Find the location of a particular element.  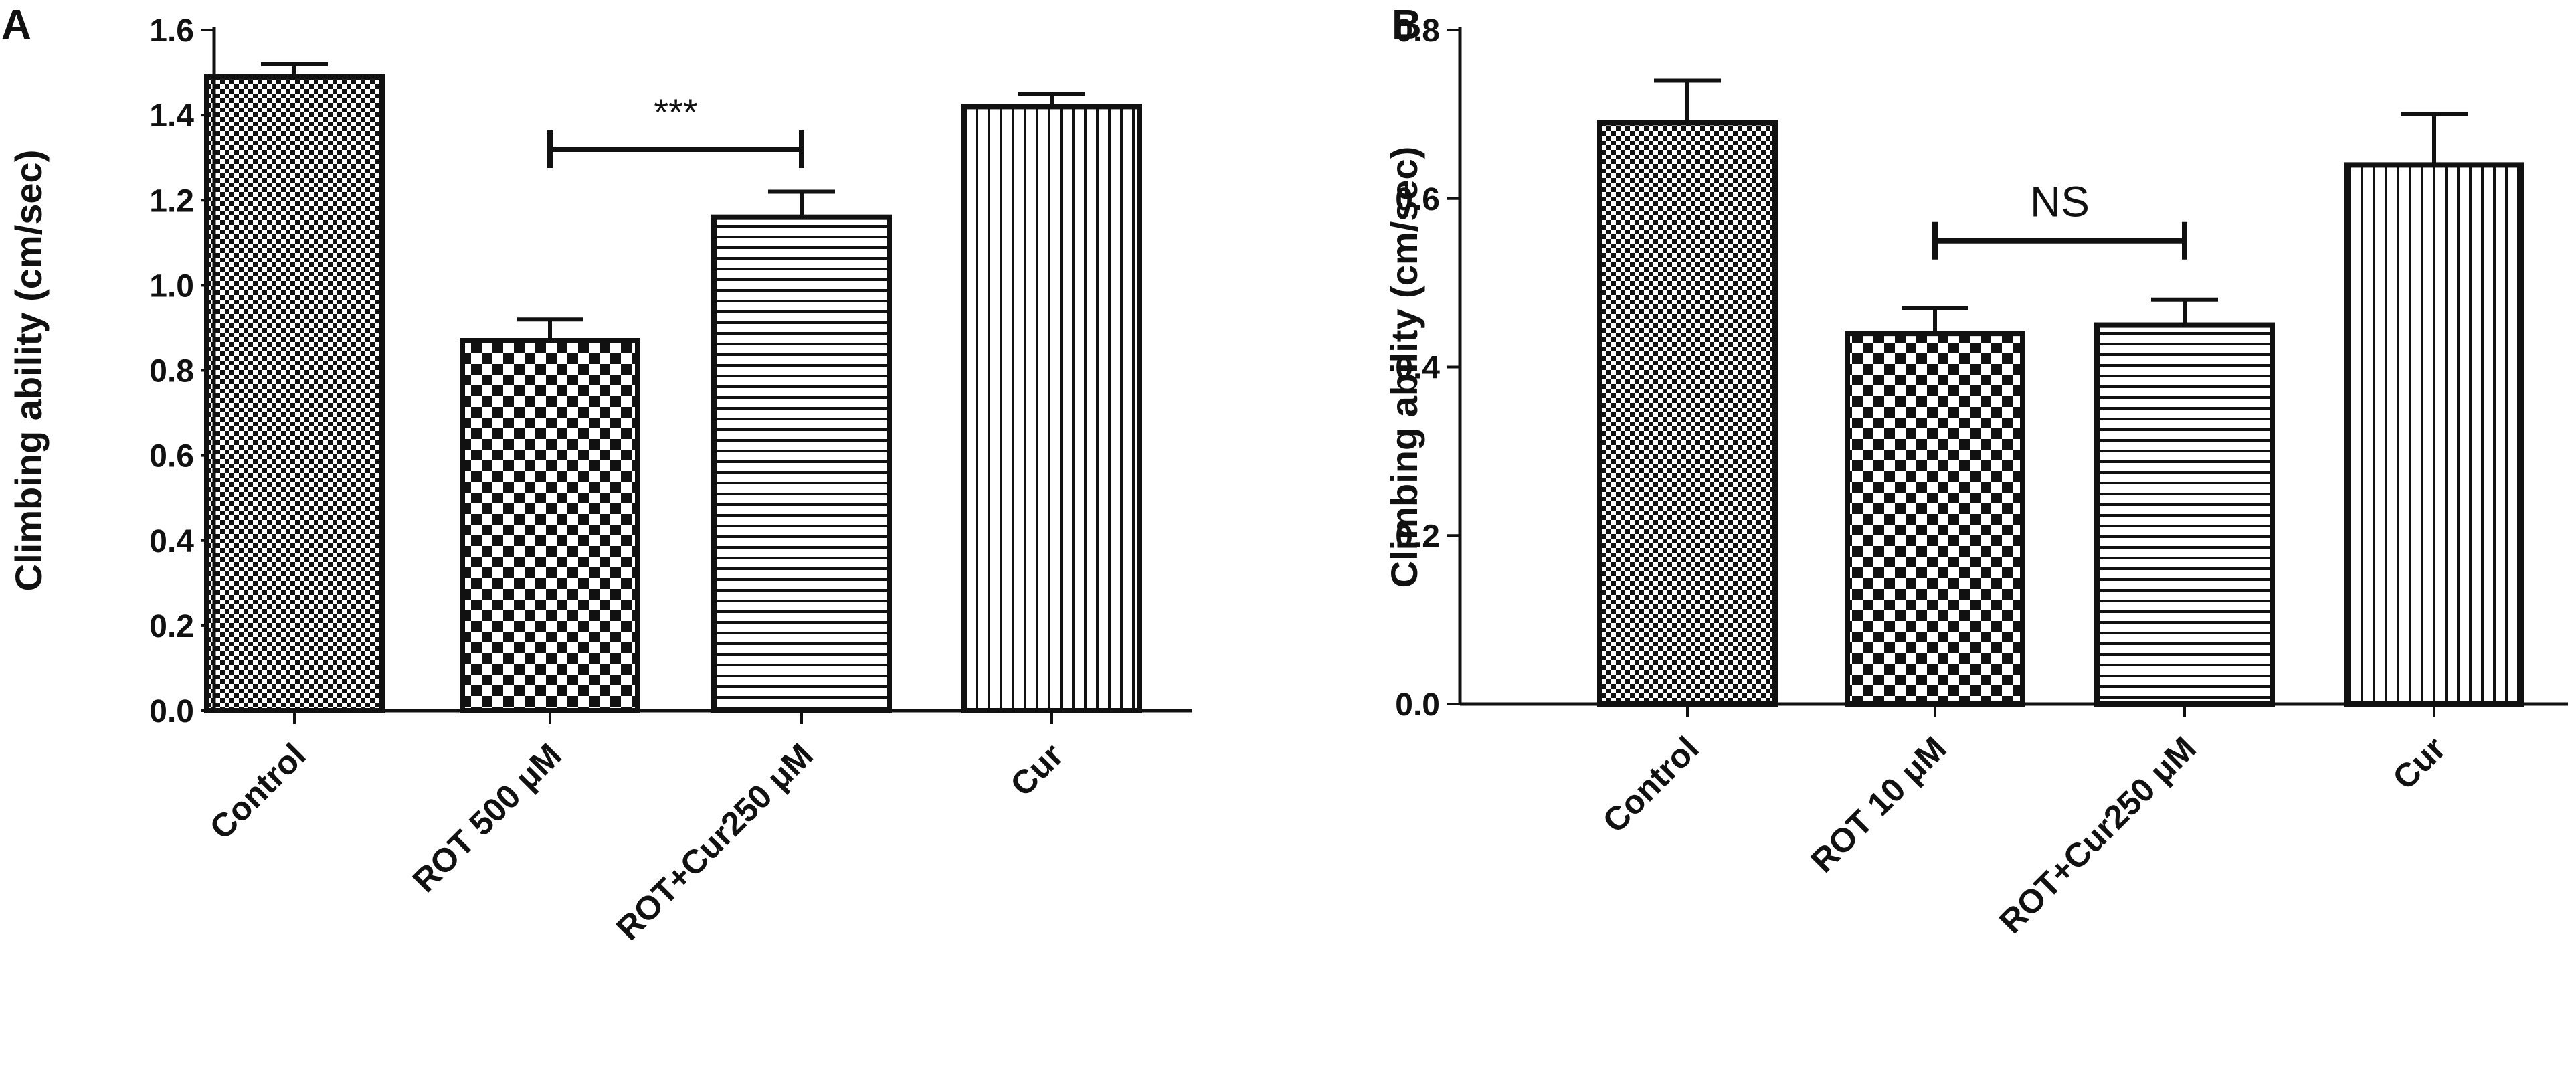

y-tick-label: 1.0 is located at coordinates (171, 286).